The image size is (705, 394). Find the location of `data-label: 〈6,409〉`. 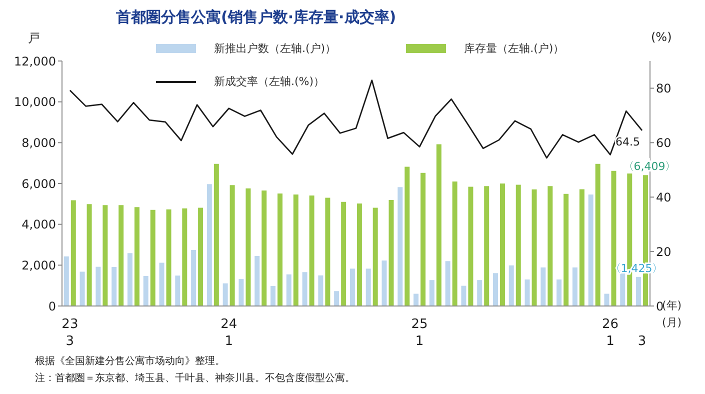

data-label: 〈6,409〉 is located at coordinates (649, 167).